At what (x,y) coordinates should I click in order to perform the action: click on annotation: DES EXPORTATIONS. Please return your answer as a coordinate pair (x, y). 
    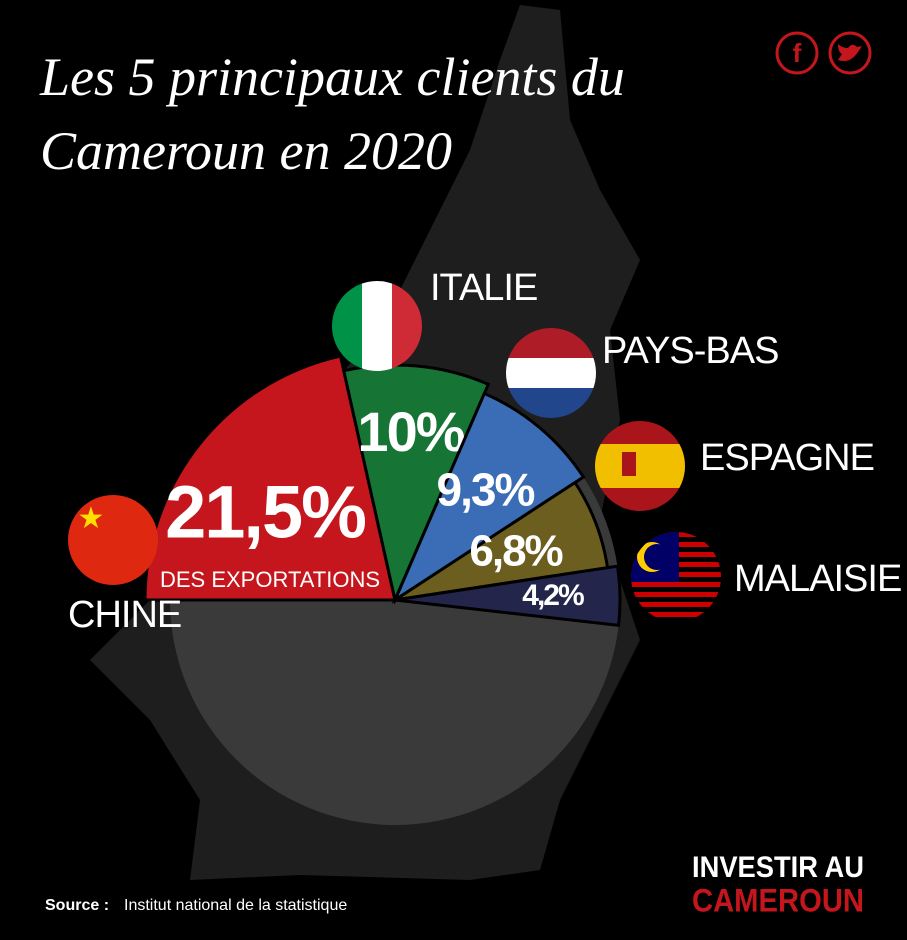
    Looking at the image, I should click on (270, 579).